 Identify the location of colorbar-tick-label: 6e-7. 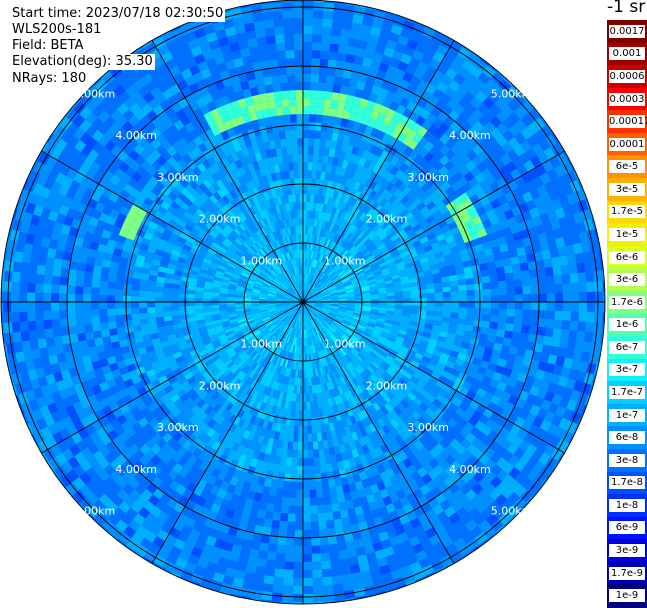
(627, 347).